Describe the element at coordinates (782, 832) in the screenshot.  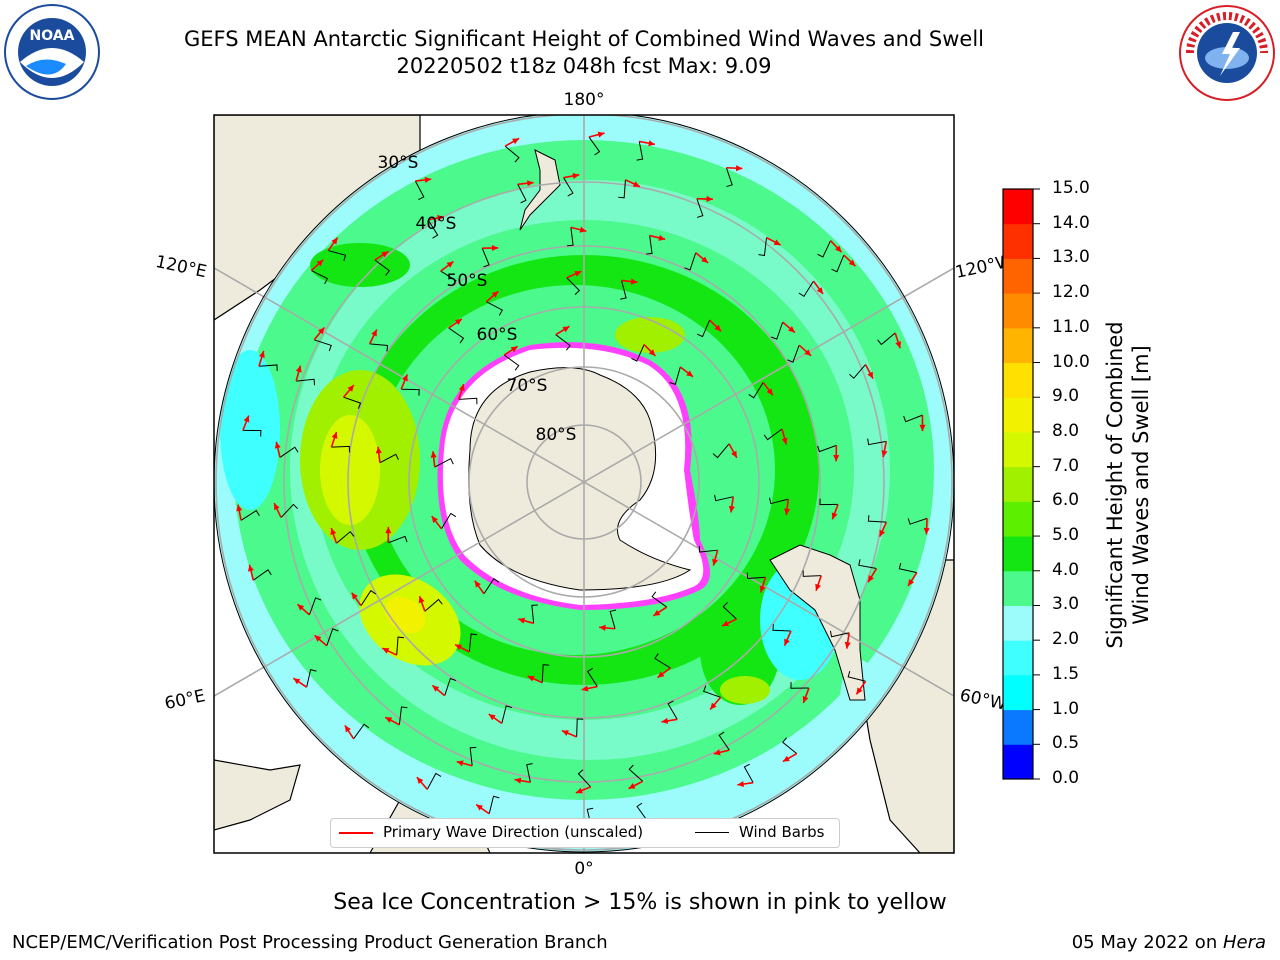
I see `barb-legend-label: Wind Barbs` at that location.